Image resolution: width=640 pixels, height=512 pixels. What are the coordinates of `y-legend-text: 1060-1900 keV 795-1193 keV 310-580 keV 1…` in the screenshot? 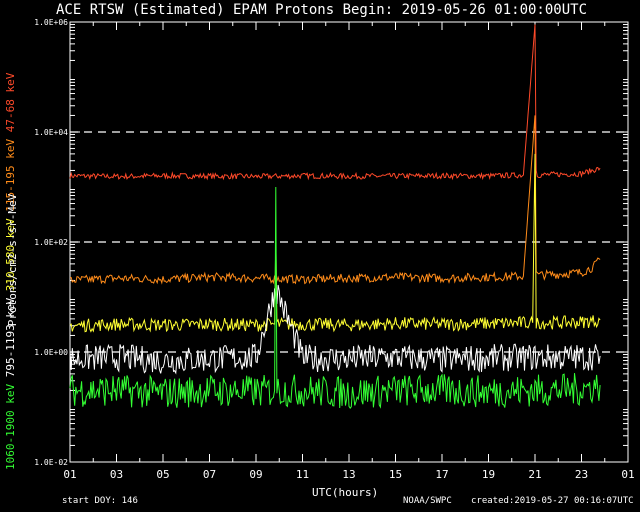 It's located at (10, 271).